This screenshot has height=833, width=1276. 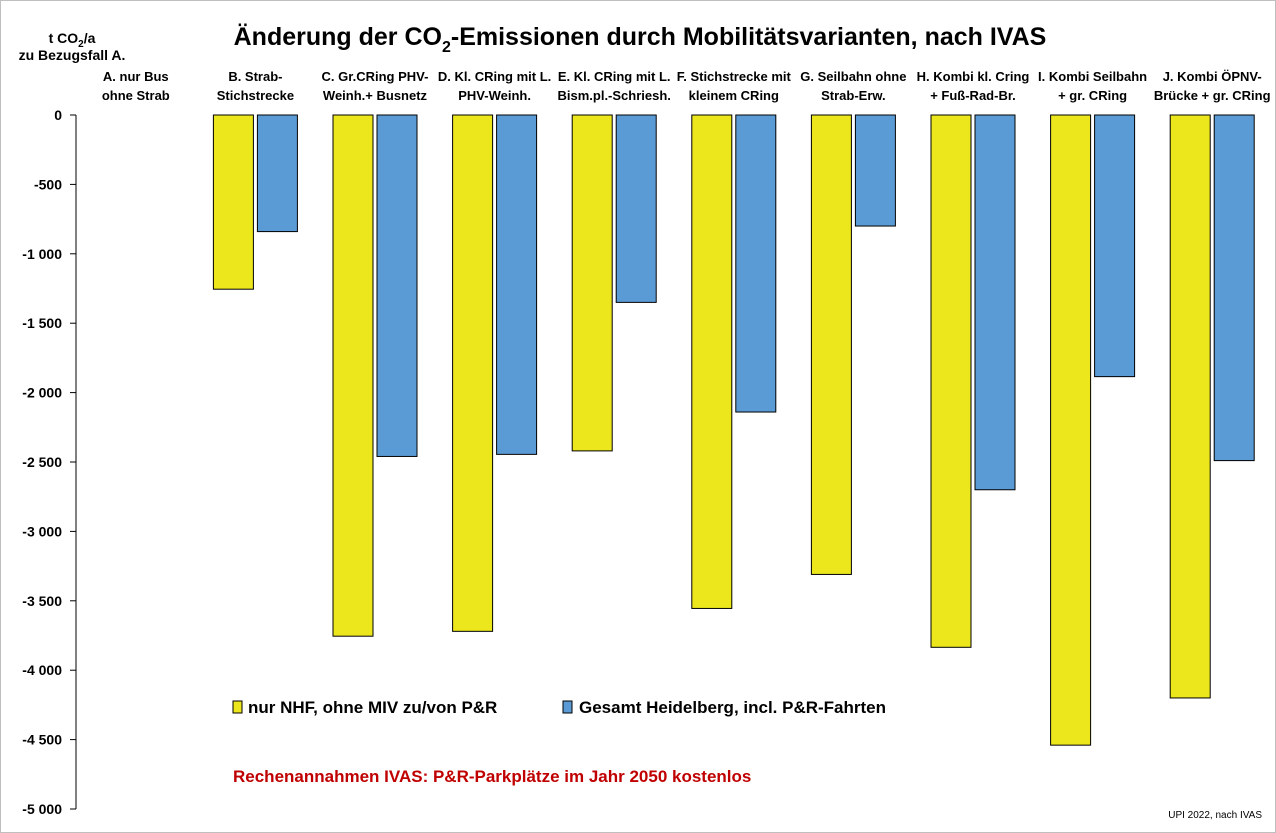 I want to click on category-label: A. nur Bus, so click(x=136, y=76).